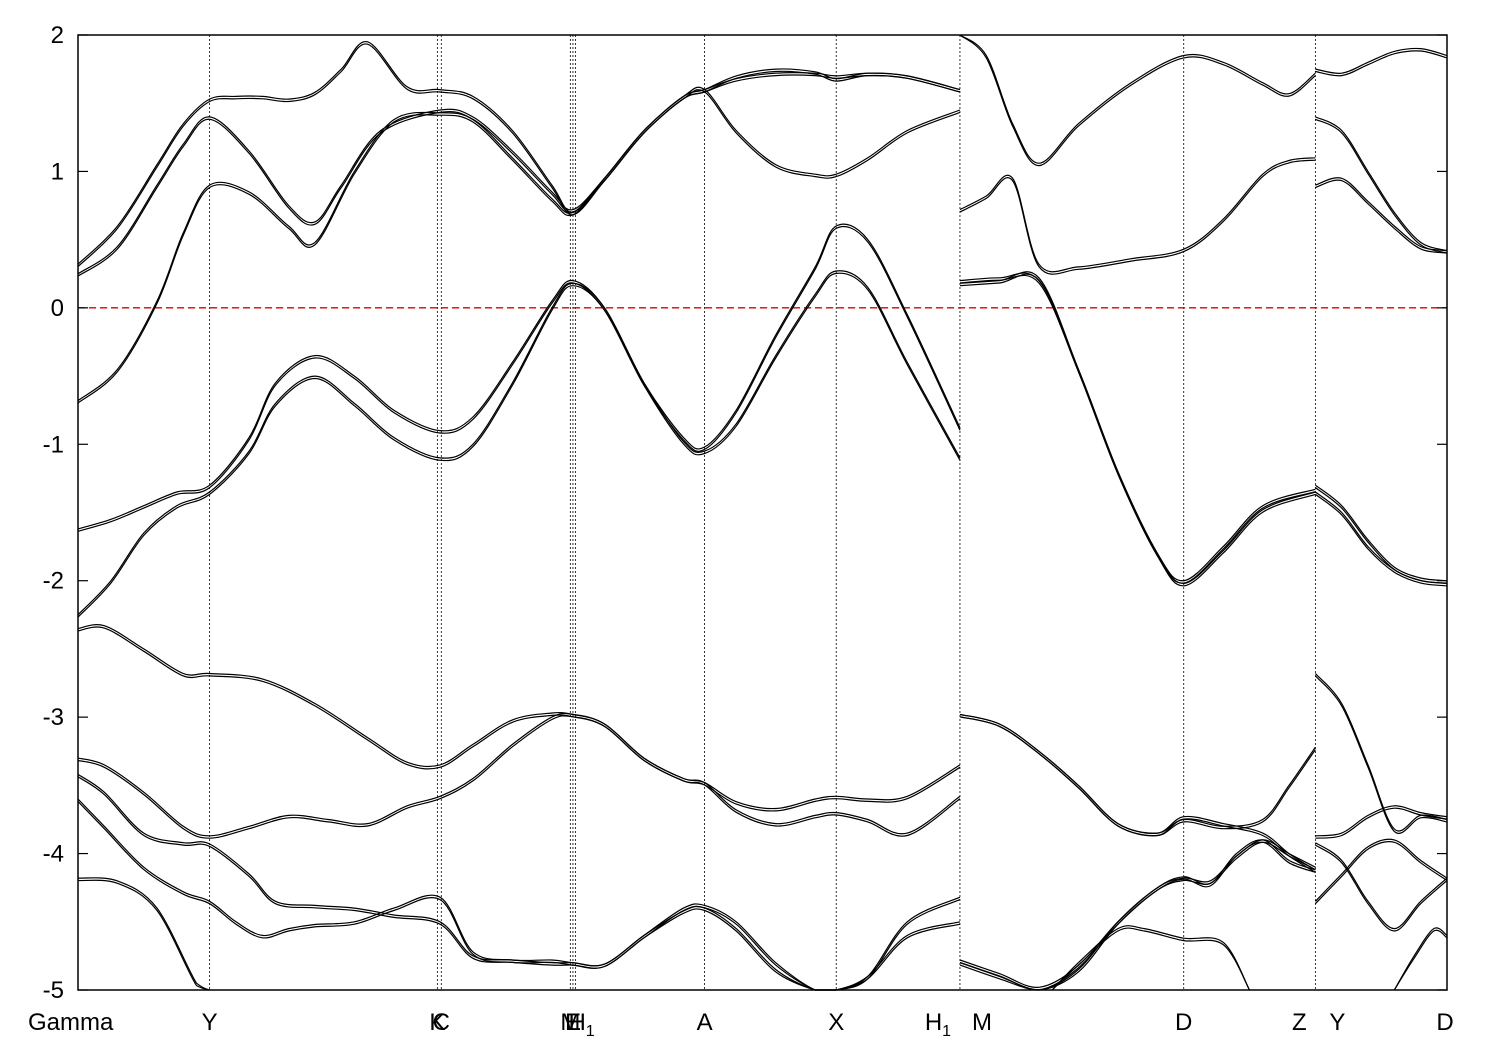 The height and width of the screenshot is (1050, 1500). I want to click on x-tick-label: C, so click(441, 1022).